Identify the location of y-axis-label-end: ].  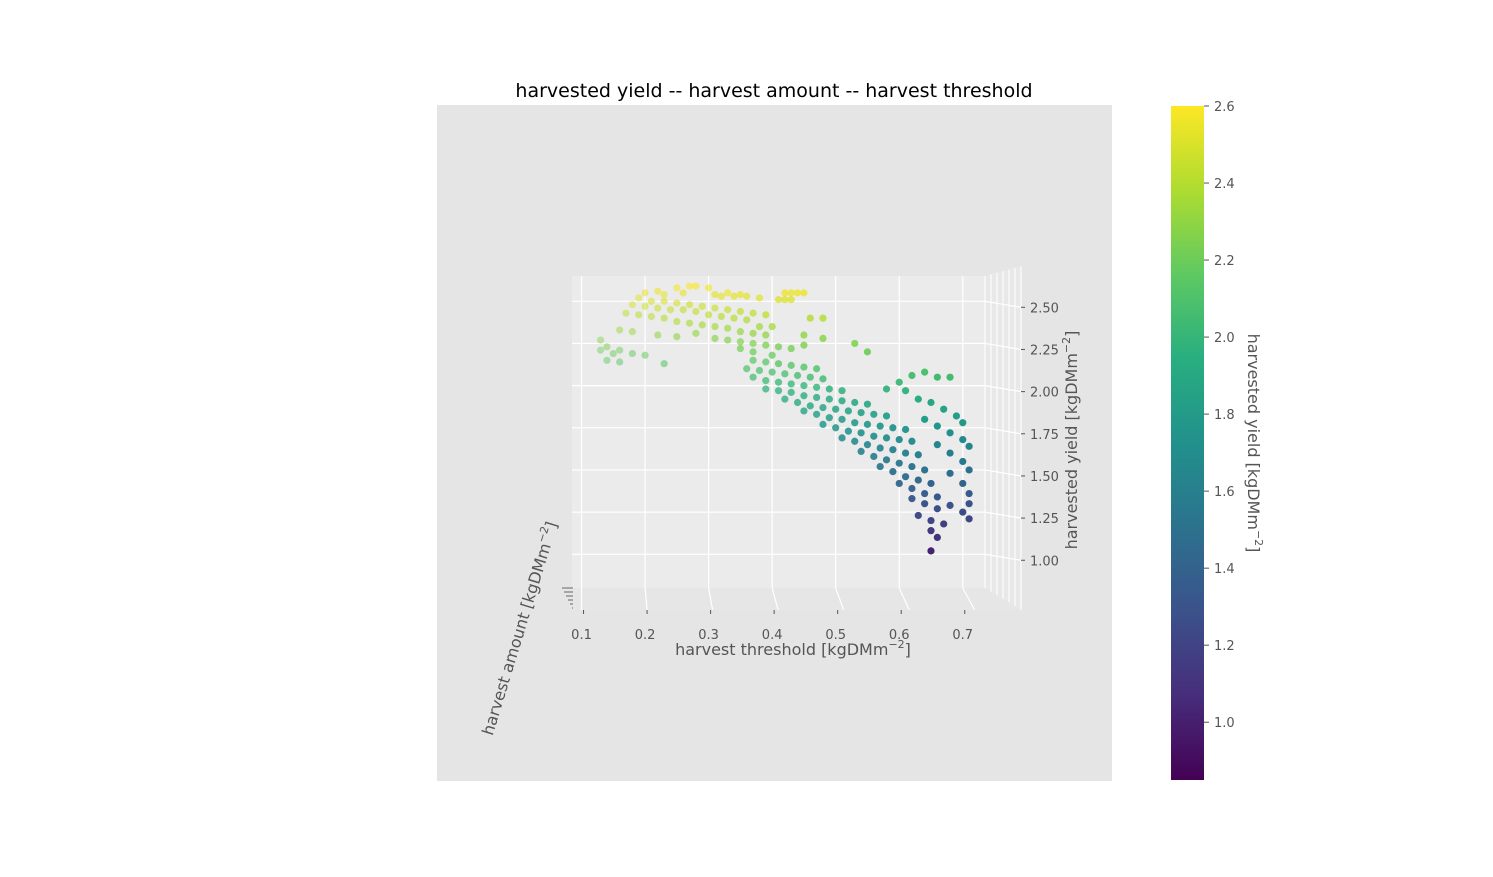
(551, 525).